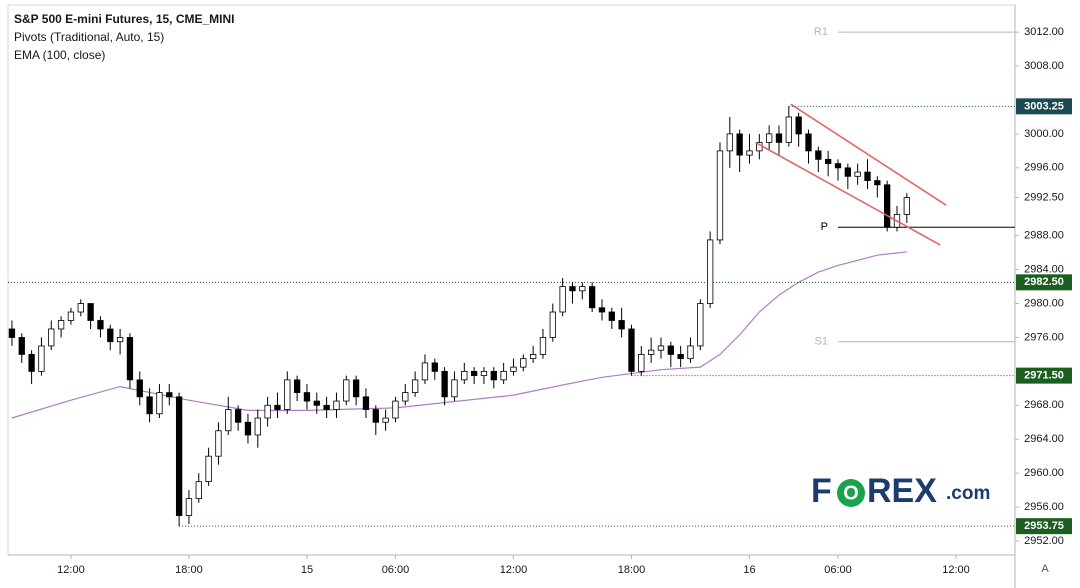  I want to click on x-tick-label: 06:00, so click(396, 570).